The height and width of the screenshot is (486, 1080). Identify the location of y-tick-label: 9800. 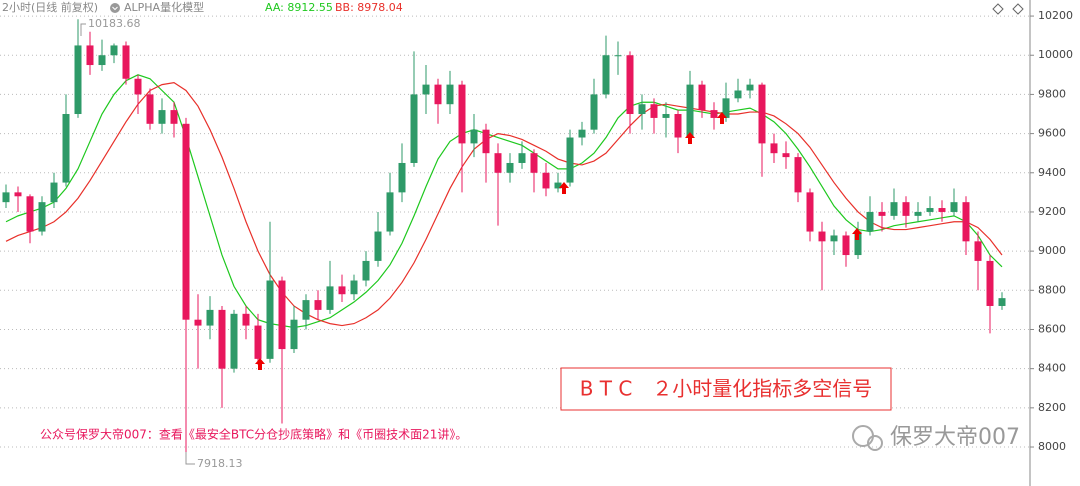
(1052, 93).